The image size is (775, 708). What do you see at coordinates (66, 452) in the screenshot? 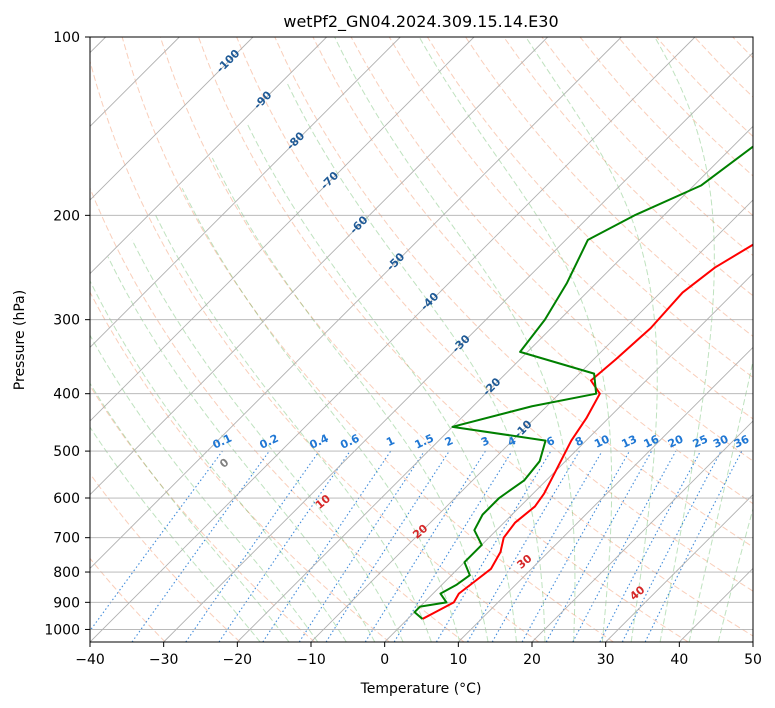
I see `y-tick-label: 500` at bounding box center [66, 452].